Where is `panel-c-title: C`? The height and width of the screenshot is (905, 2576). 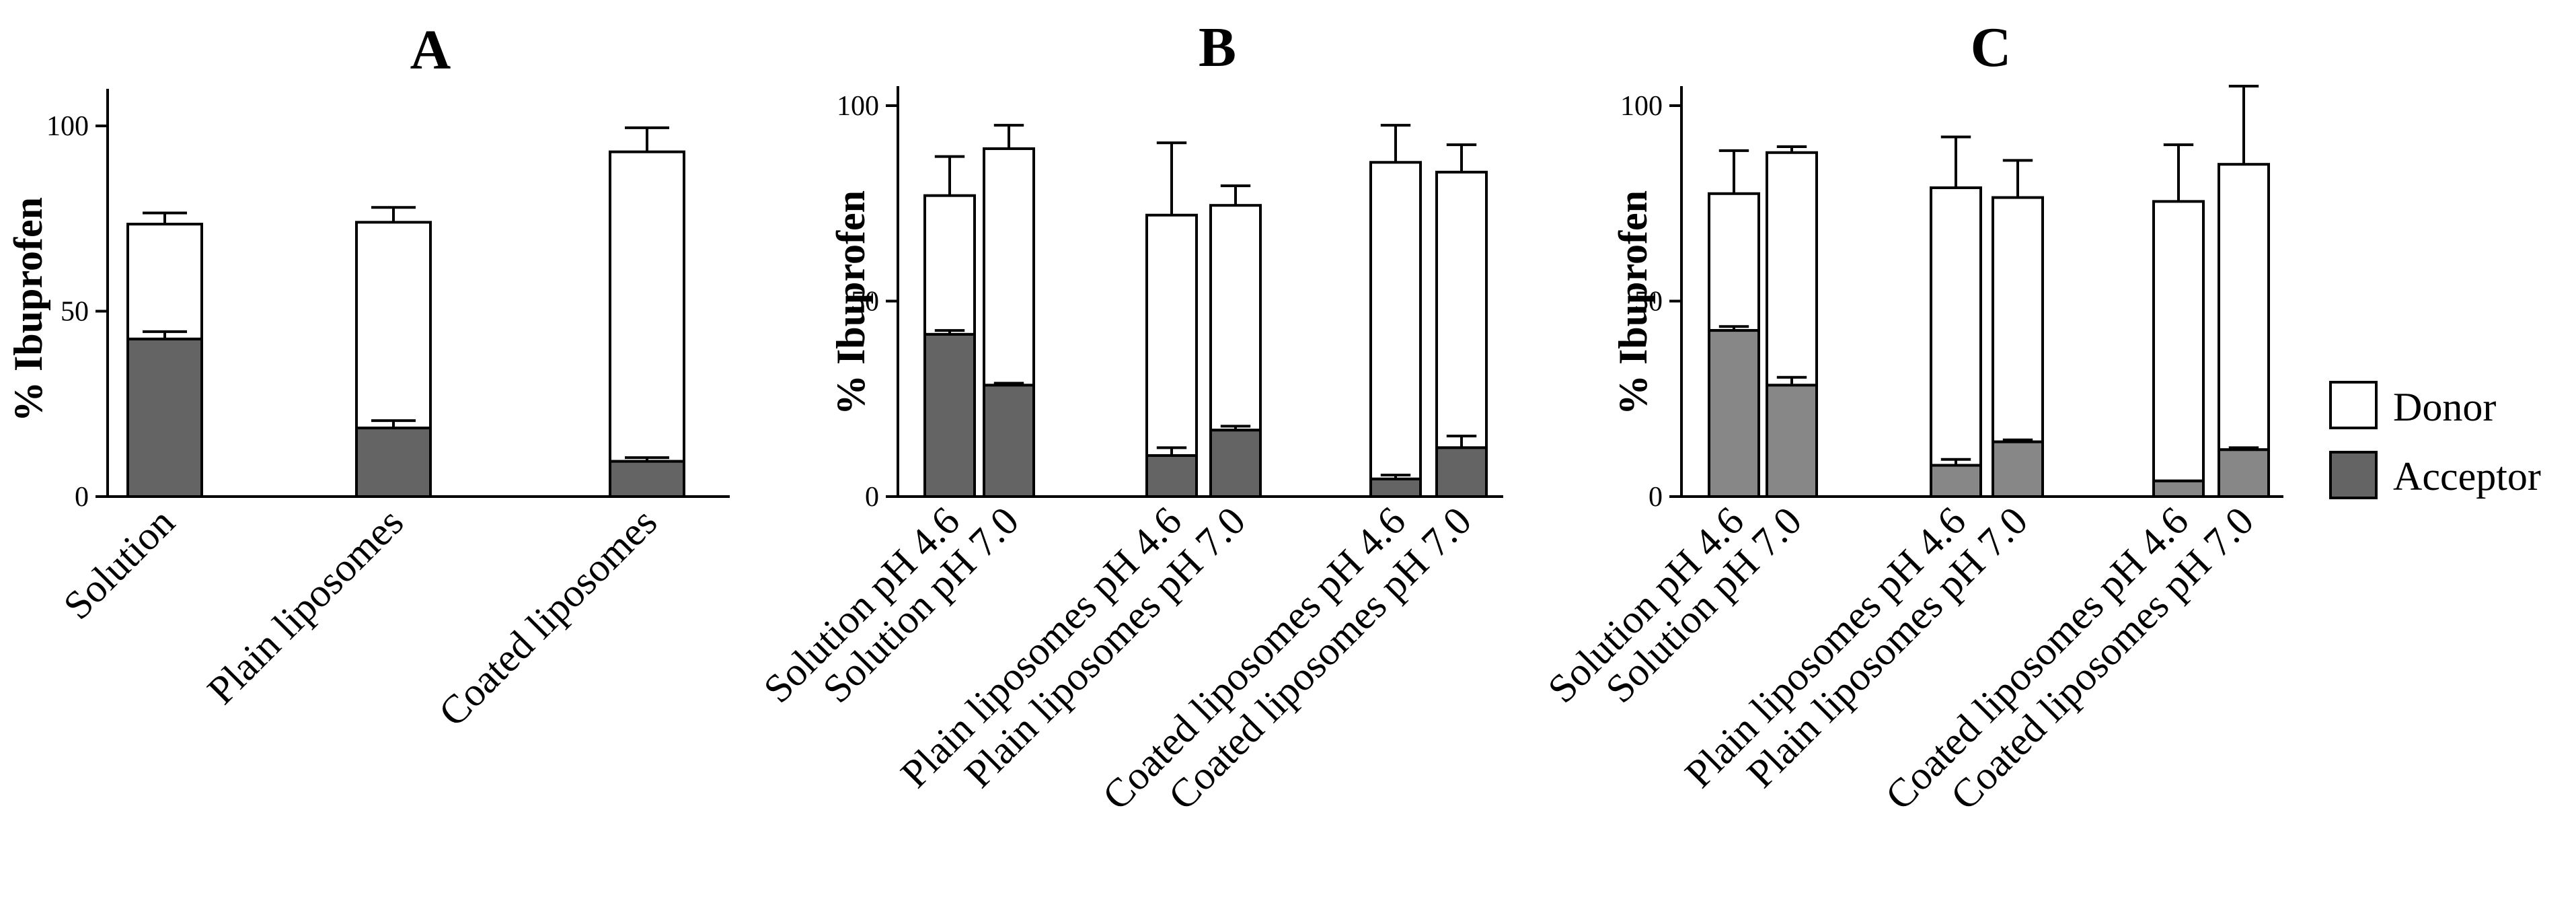 panel-c-title: C is located at coordinates (1991, 47).